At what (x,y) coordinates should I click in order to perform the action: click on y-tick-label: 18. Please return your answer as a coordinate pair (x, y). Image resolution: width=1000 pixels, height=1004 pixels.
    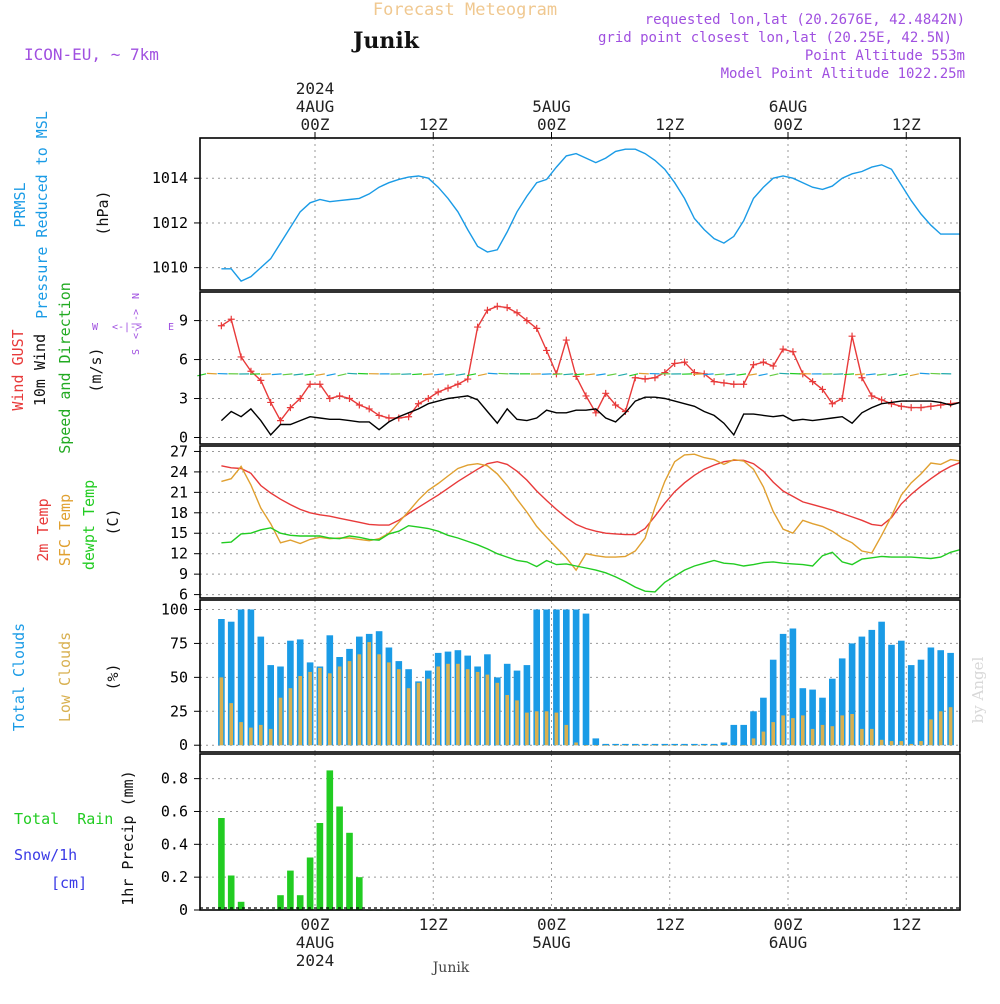
    Looking at the image, I should click on (179, 513).